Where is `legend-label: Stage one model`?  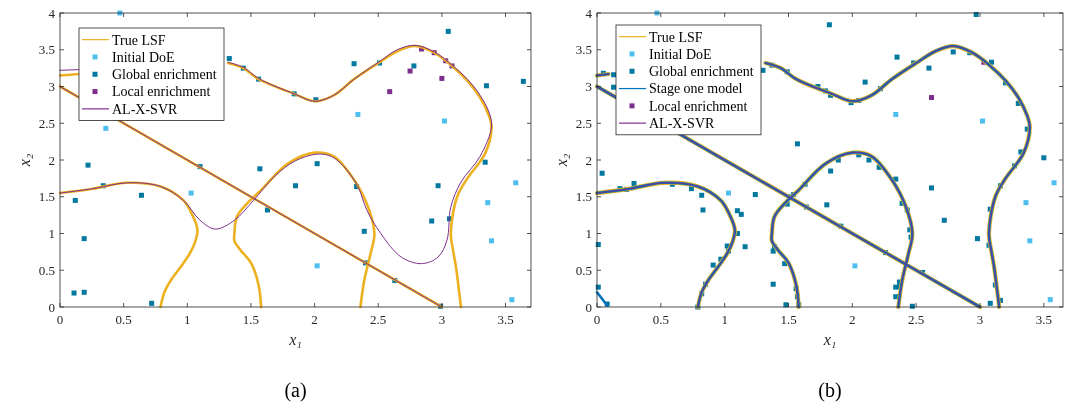
legend-label: Stage one model is located at coordinates (696, 89).